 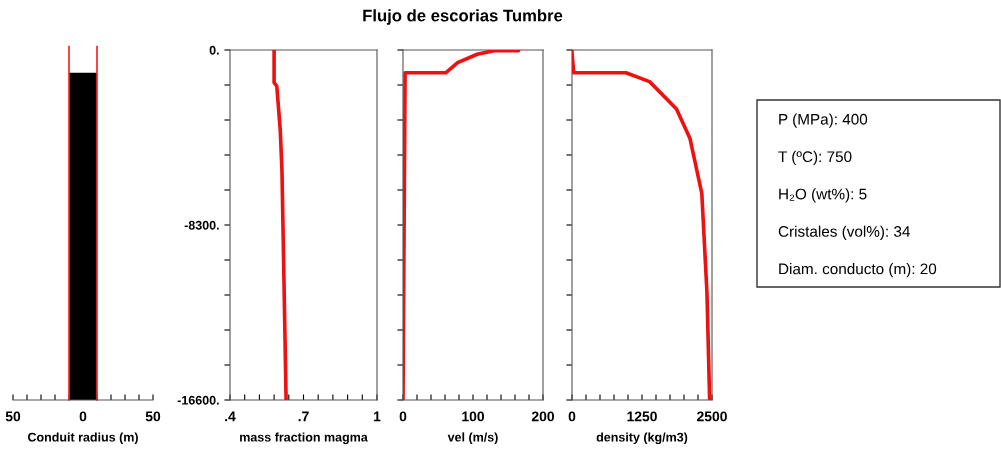 I want to click on y-tick-label: -8300., so click(x=201, y=225).